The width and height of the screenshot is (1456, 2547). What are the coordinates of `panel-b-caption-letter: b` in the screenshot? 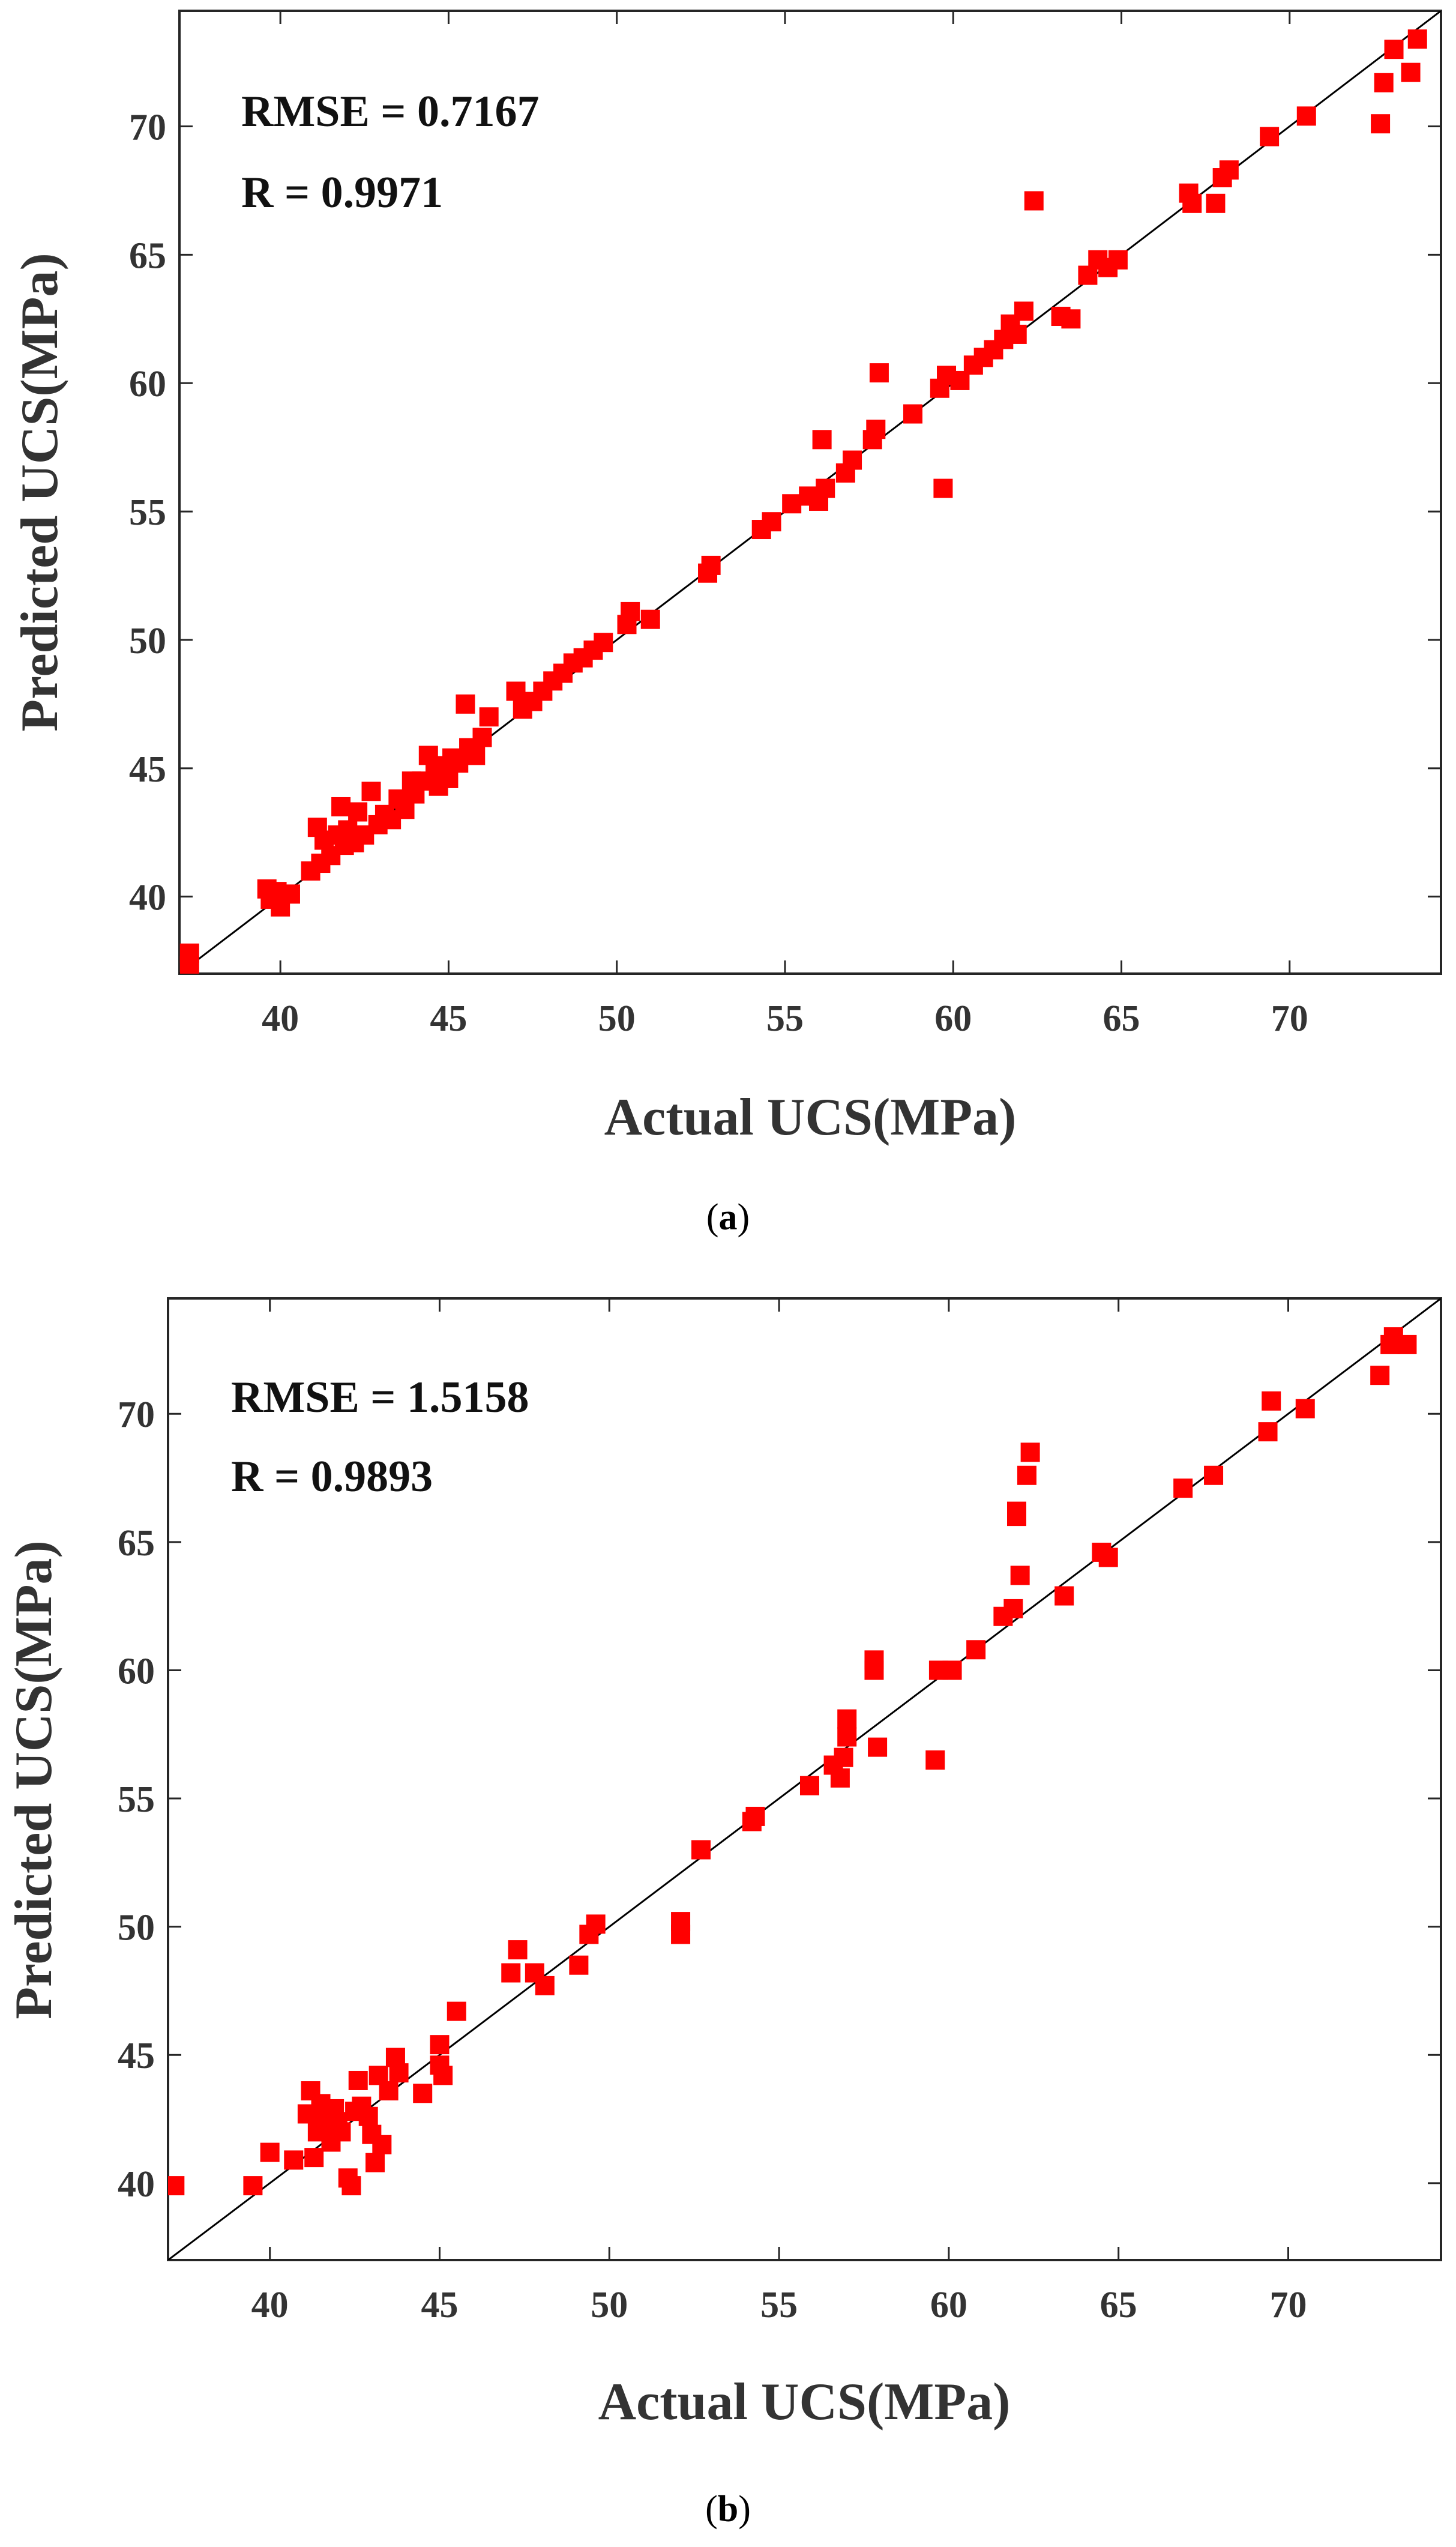 It's located at (728, 2509).